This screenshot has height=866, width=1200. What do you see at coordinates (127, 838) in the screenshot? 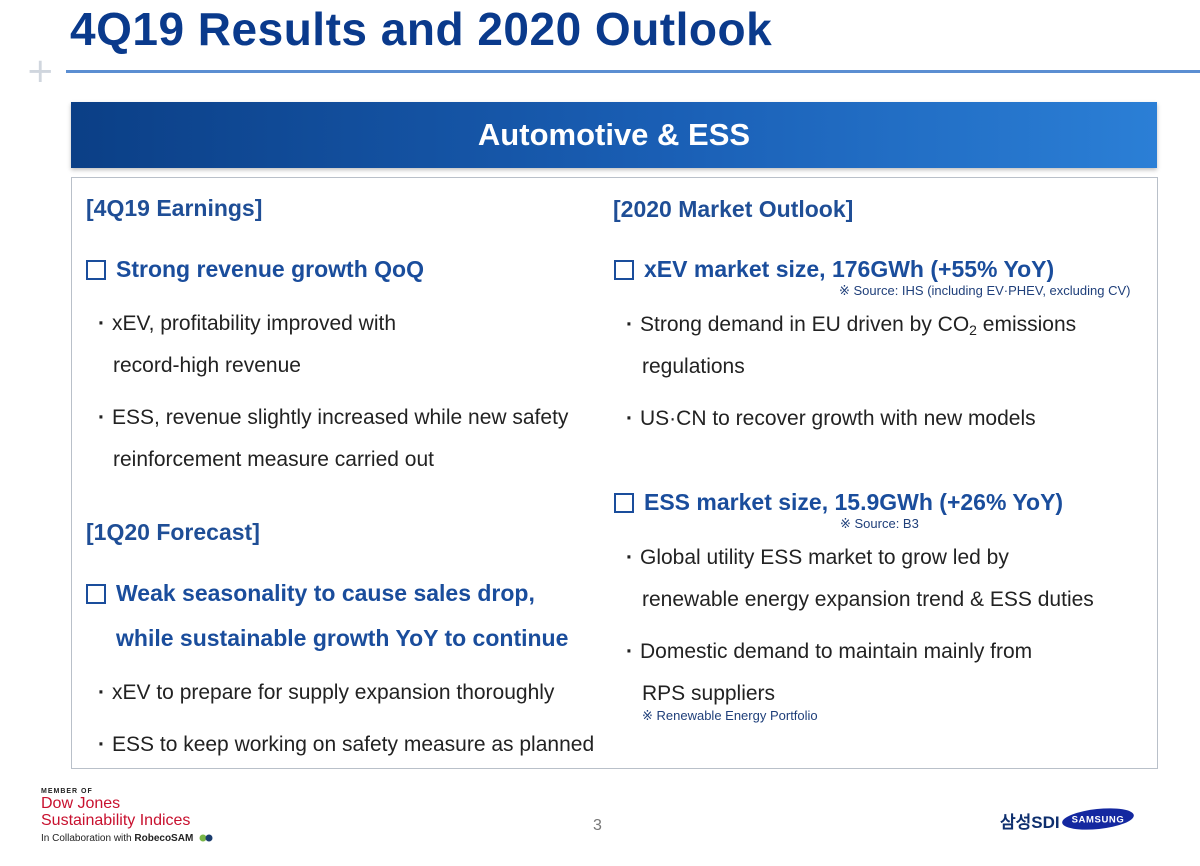
I see `dj-collab-line: In Collaboration with RobecoSAM` at bounding box center [127, 838].